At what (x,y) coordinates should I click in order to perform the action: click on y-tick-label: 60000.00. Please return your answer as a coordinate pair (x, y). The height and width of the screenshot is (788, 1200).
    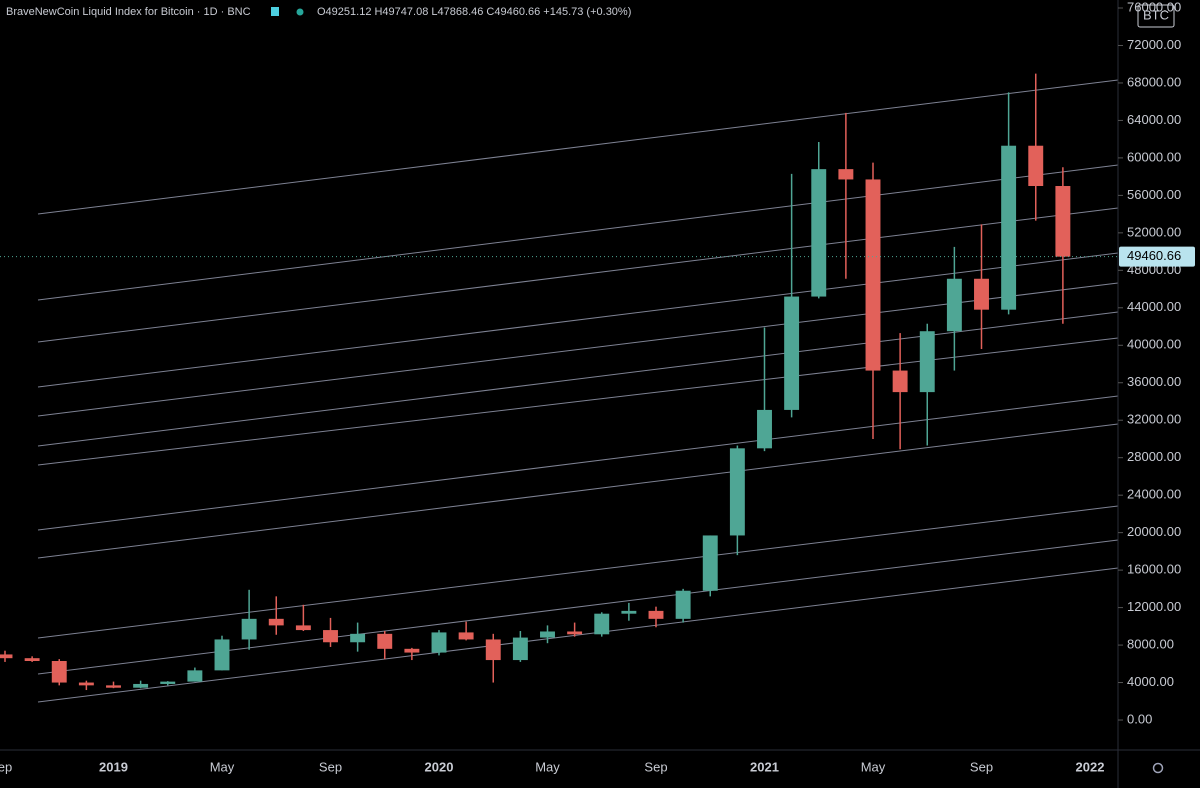
    Looking at the image, I should click on (1154, 156).